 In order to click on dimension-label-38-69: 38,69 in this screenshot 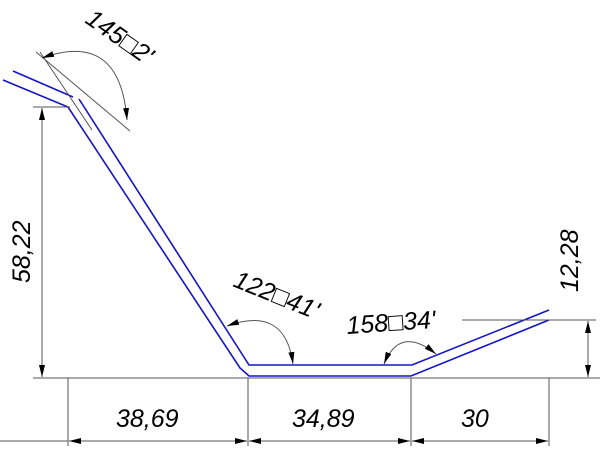, I will do `click(147, 419)`.